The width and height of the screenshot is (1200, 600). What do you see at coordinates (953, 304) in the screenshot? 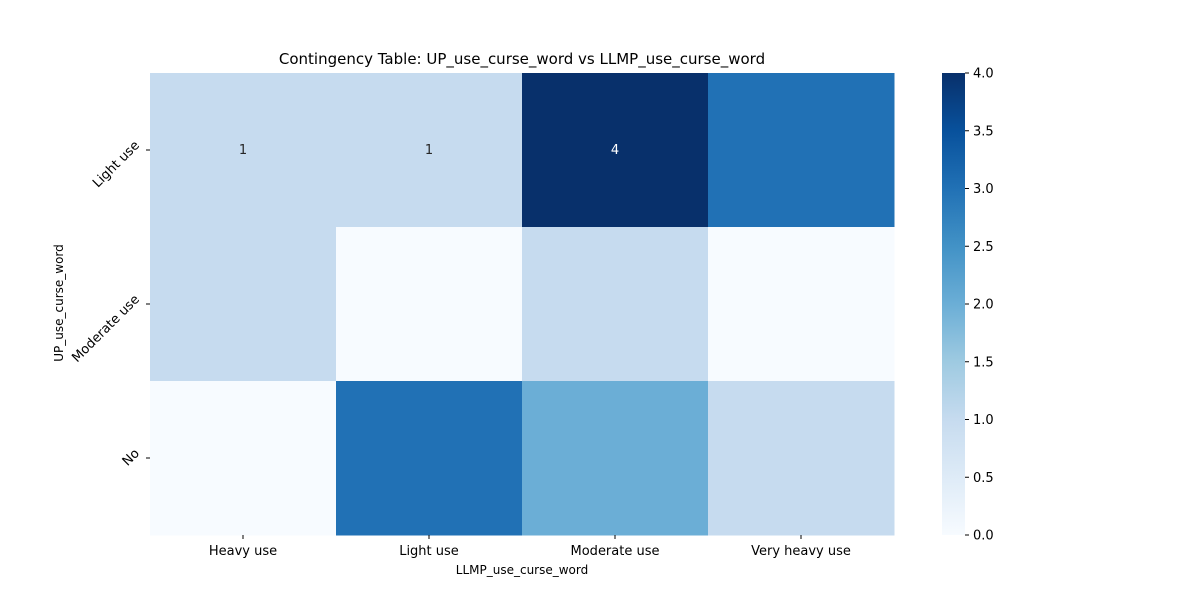
I see `colorbar-gradient` at bounding box center [953, 304].